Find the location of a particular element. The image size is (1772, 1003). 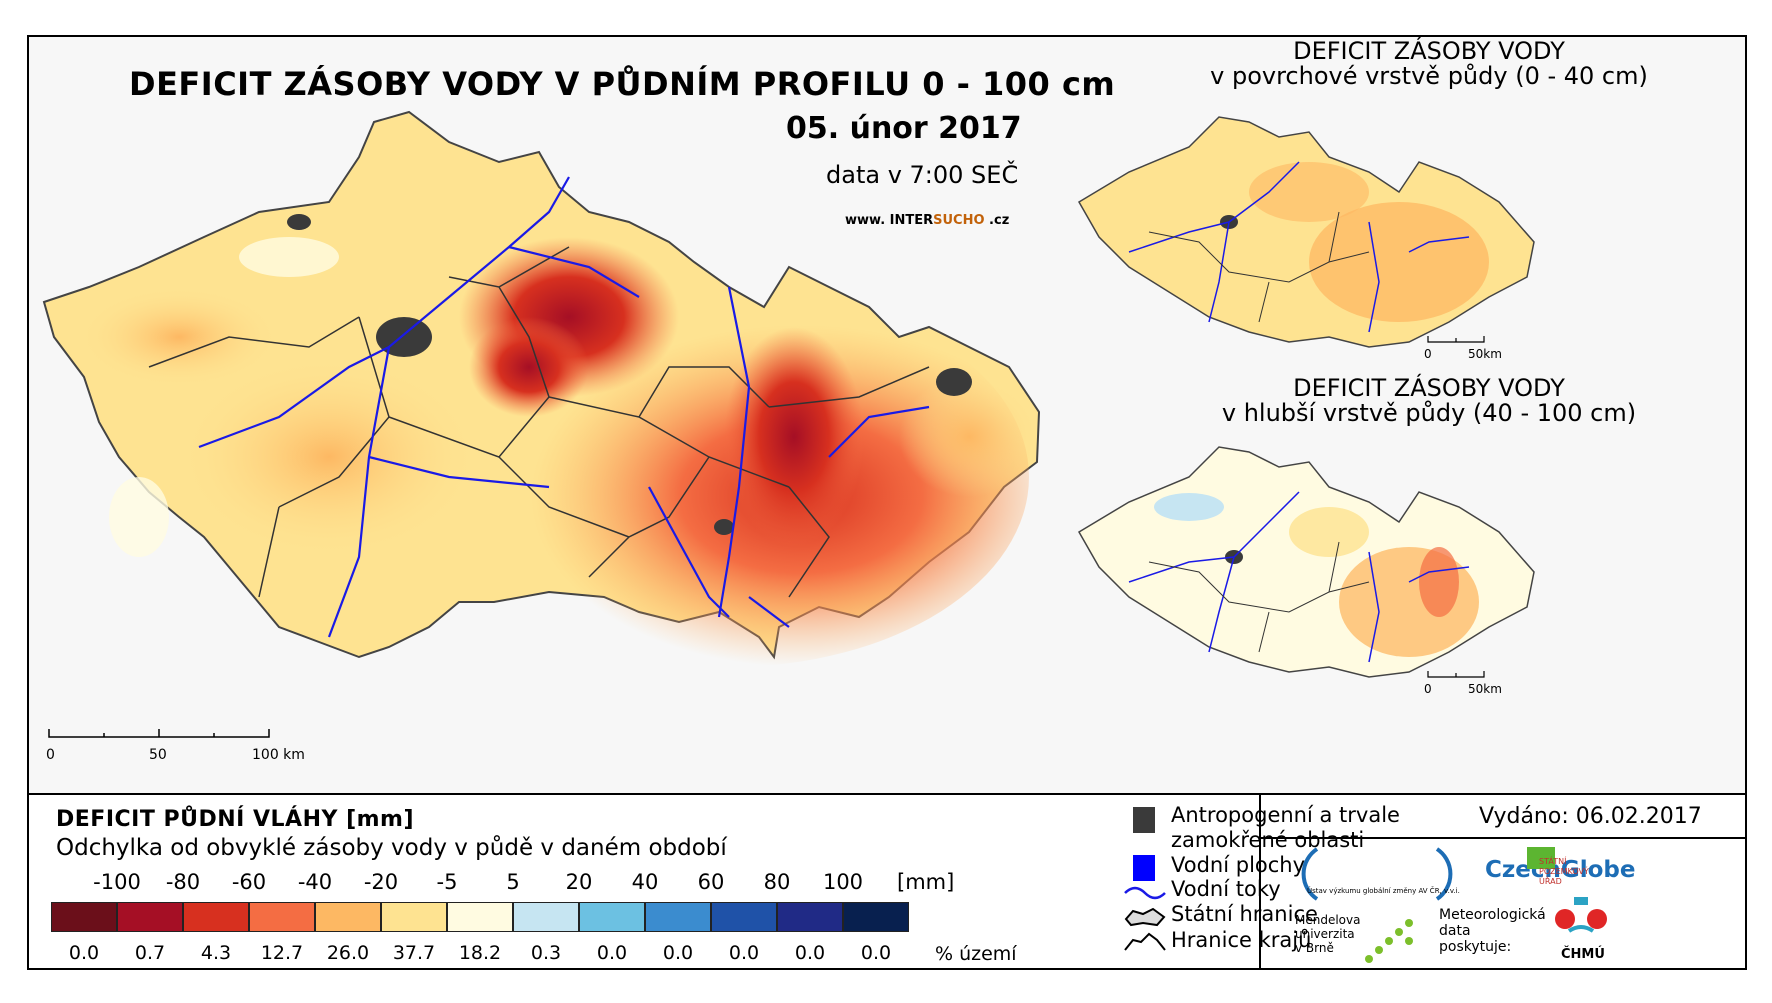

legend-break-label: -20 is located at coordinates (381, 882).